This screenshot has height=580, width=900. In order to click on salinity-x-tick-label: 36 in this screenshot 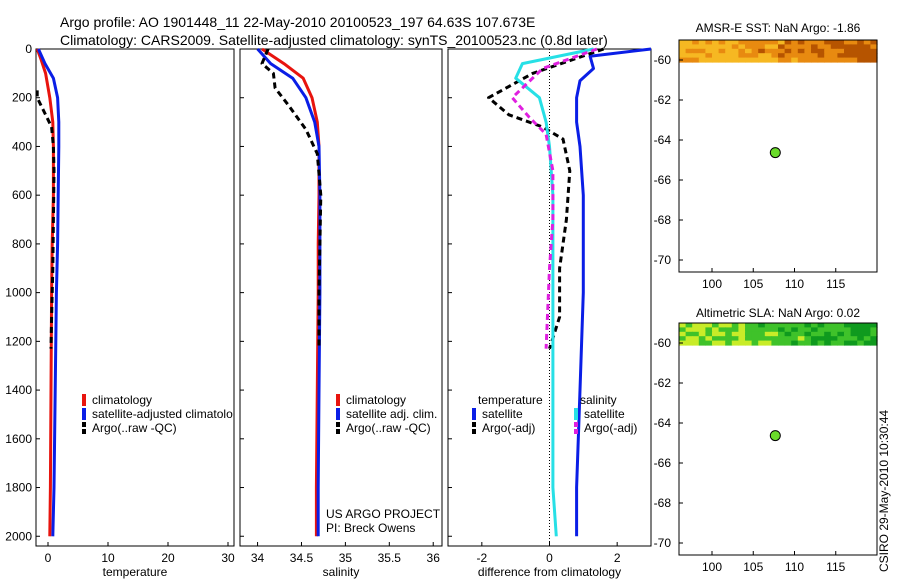, I will do `click(434, 558)`.